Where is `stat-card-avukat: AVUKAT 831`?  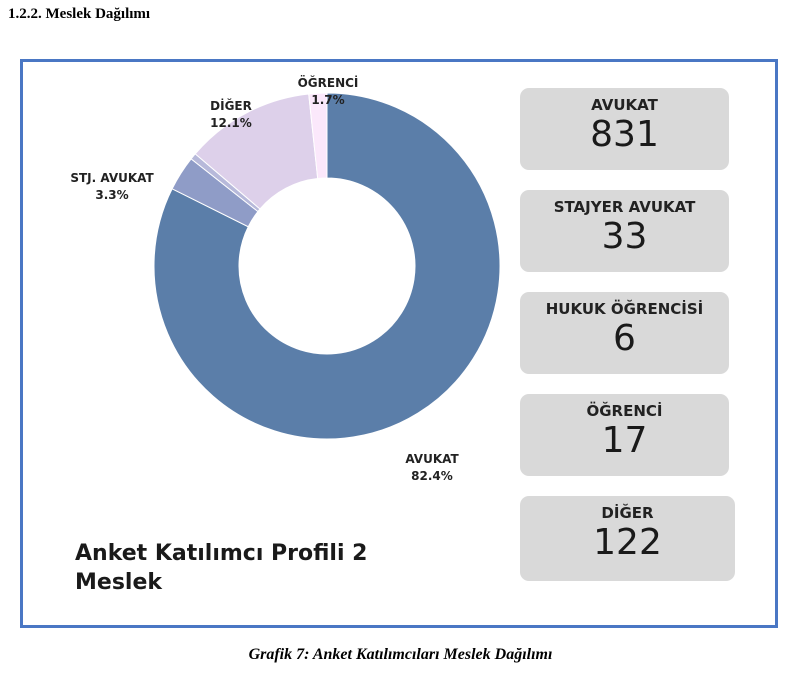
stat-card-avukat: AVUKAT 831 is located at coordinates (624, 129).